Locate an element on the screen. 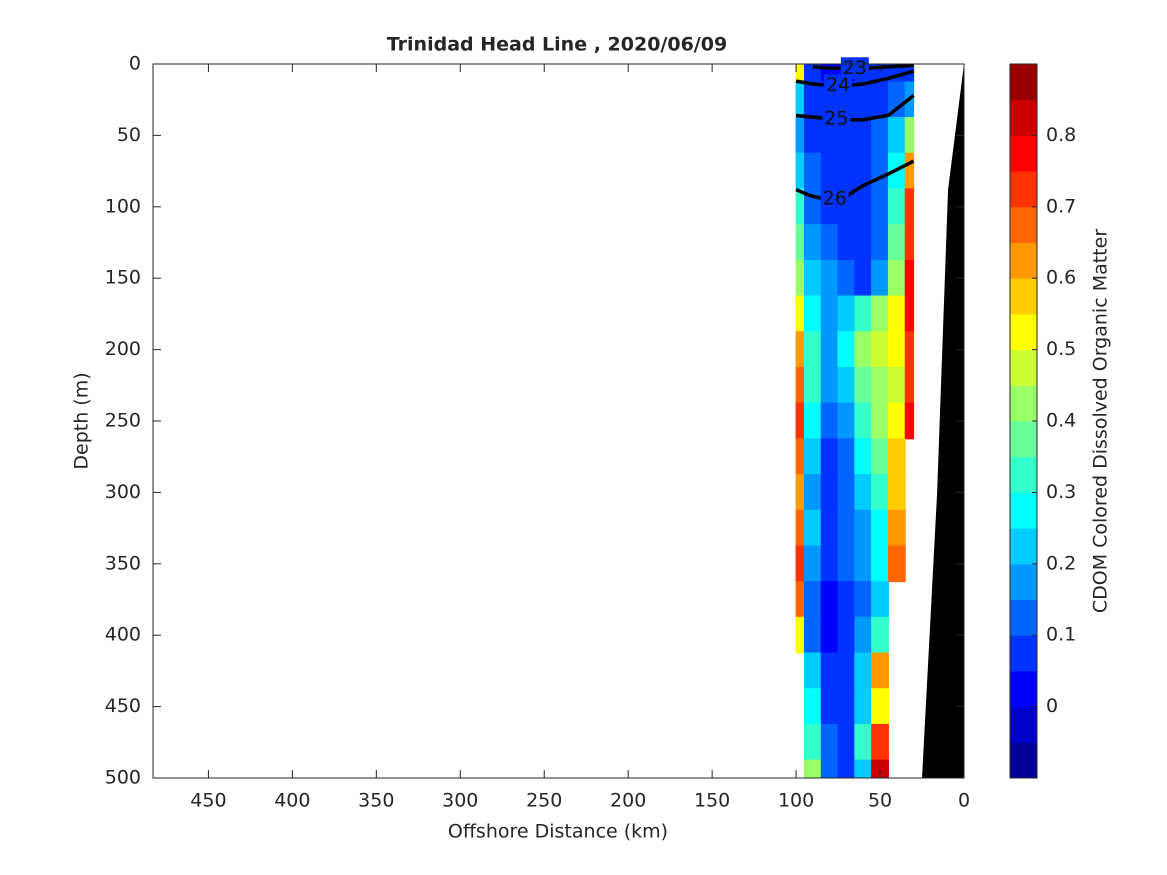 This screenshot has width=1167, height=875. colorbar-tick-label: 0.4 is located at coordinates (1061, 421).